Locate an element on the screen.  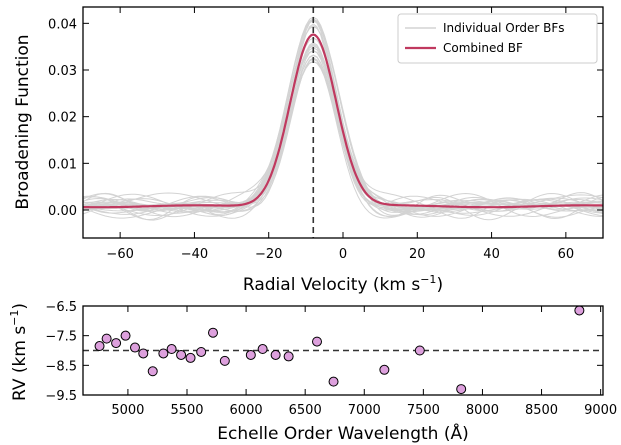
x-tick-label: 7500 is located at coordinates (423, 410).